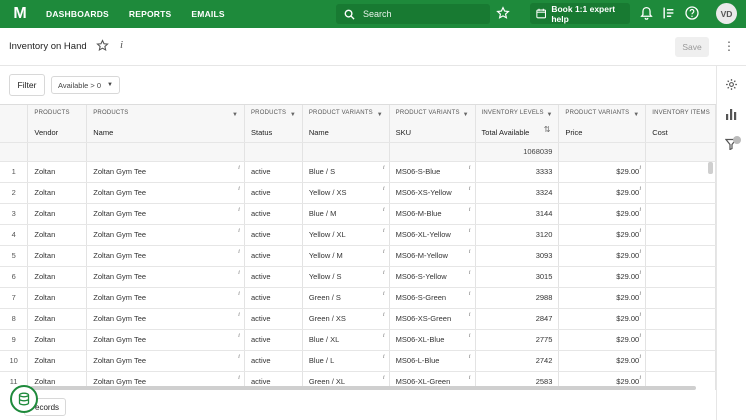 This screenshot has height=420, width=746. I want to click on cell-variant-name: Blue / M i, so click(346, 214).